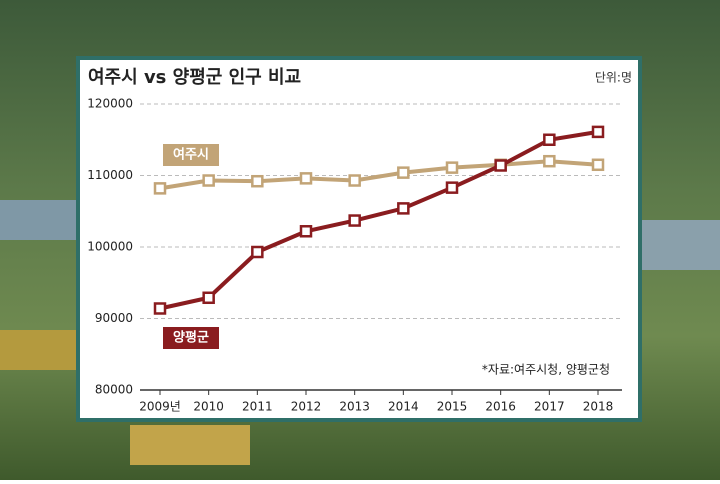  I want to click on y-tick-label: 80000, so click(114, 390).